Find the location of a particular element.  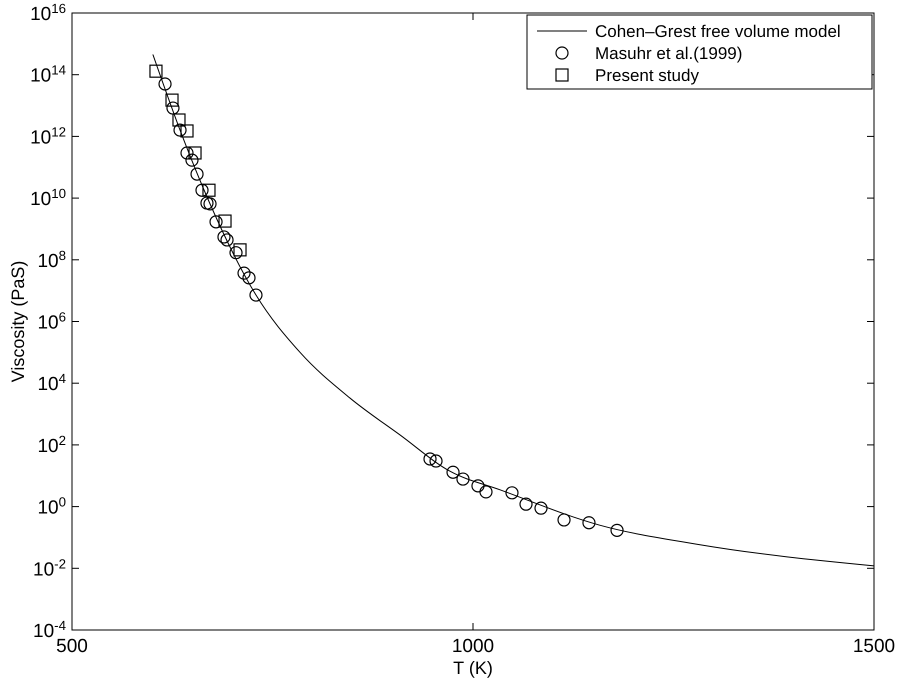

x-axis-title: T (K) is located at coordinates (473, 668).